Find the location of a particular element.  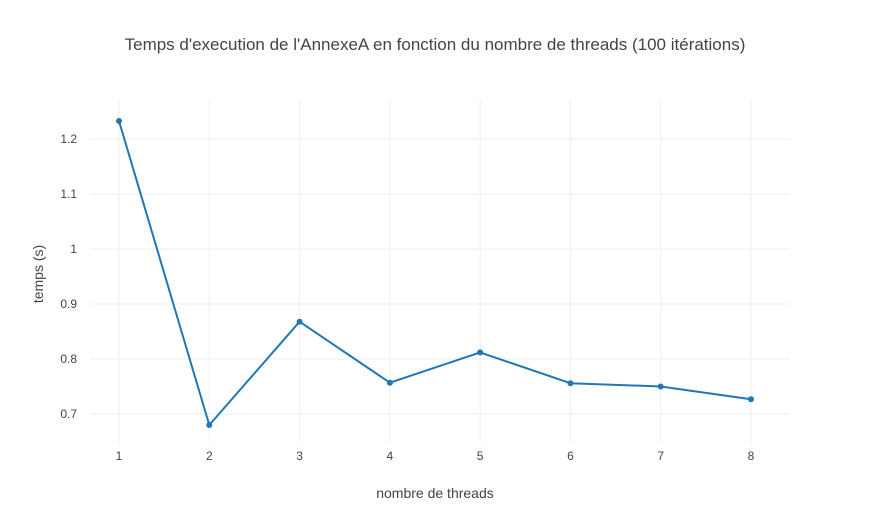

x-axis-title: nombre de threads is located at coordinates (435, 493).